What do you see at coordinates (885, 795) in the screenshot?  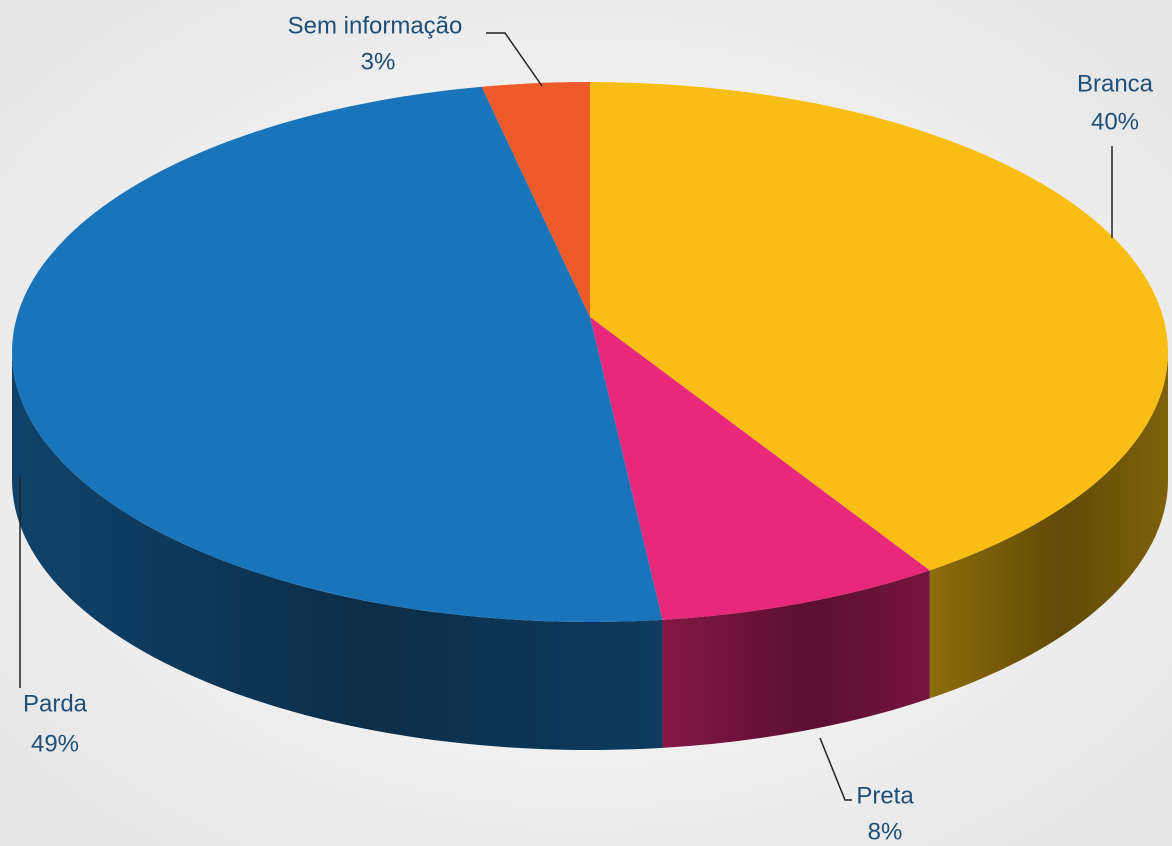 I see `slice-label: Preta` at bounding box center [885, 795].